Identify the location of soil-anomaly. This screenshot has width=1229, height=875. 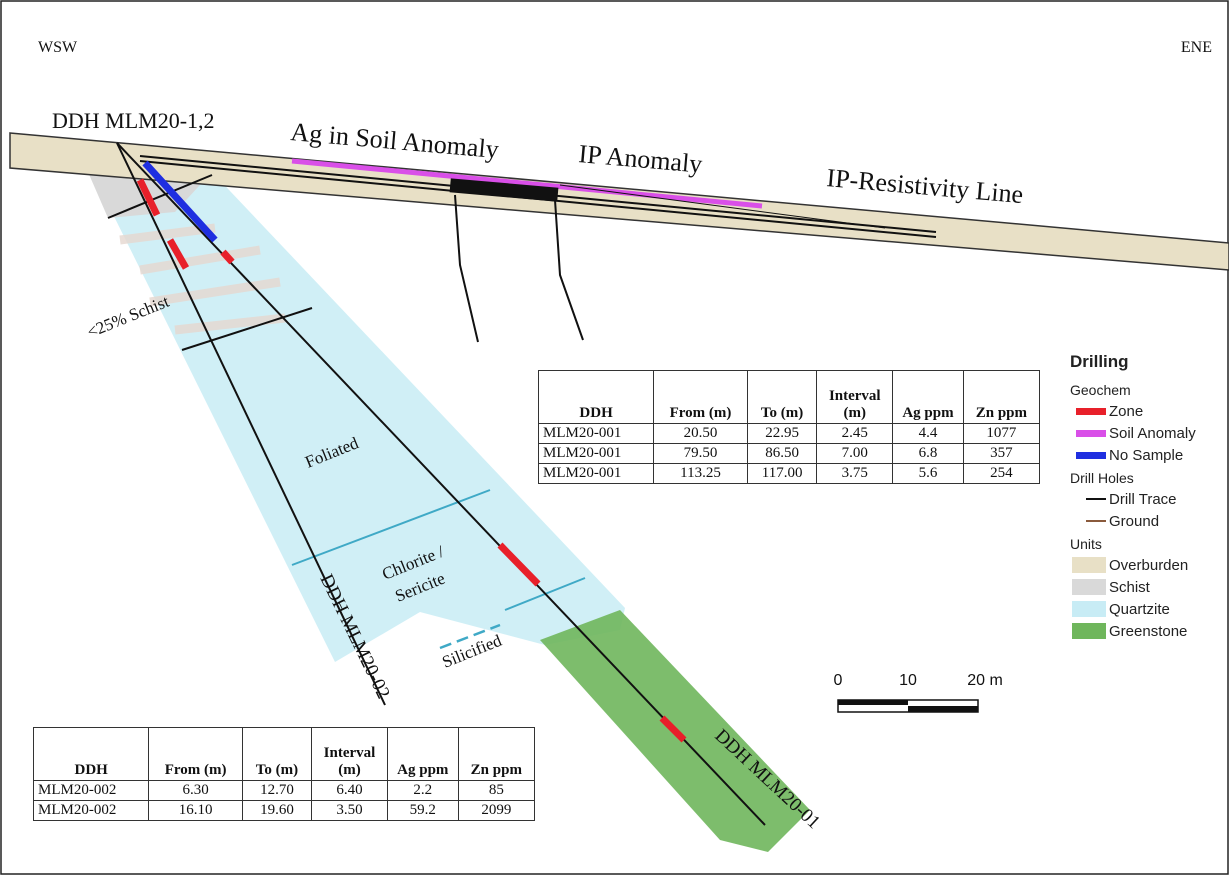
(527, 183).